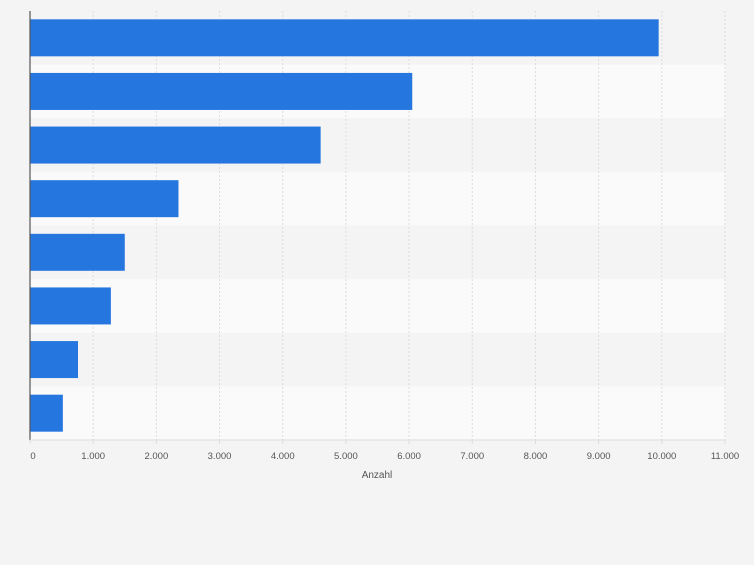 The height and width of the screenshot is (565, 754). What do you see at coordinates (220, 456) in the screenshot?
I see `x-tick-label: 3.000` at bounding box center [220, 456].